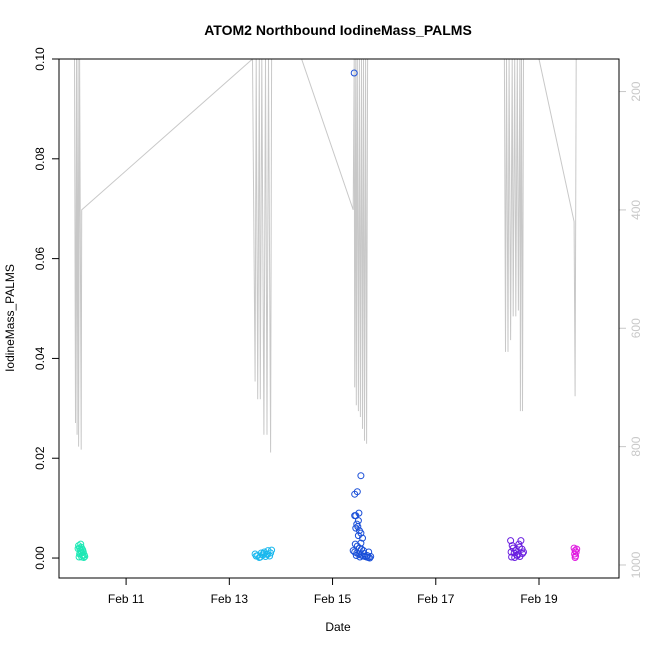 The image size is (650, 650). Describe the element at coordinates (338, 30) in the screenshot. I see `chart-title: ATOM2 Northbound IodineMass_PALMS` at that location.